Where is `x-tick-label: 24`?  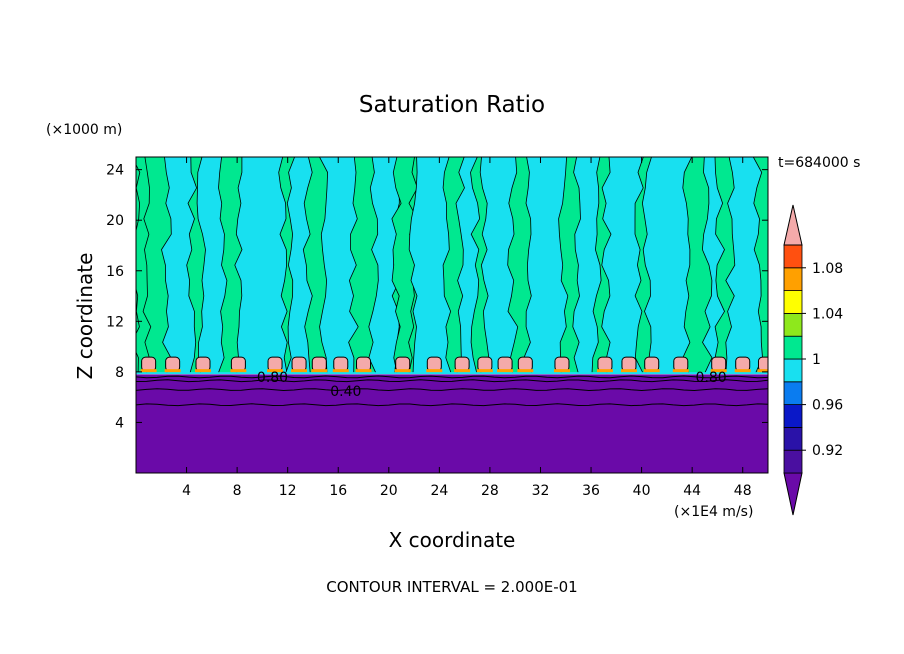
x-tick-label: 24 is located at coordinates (439, 491).